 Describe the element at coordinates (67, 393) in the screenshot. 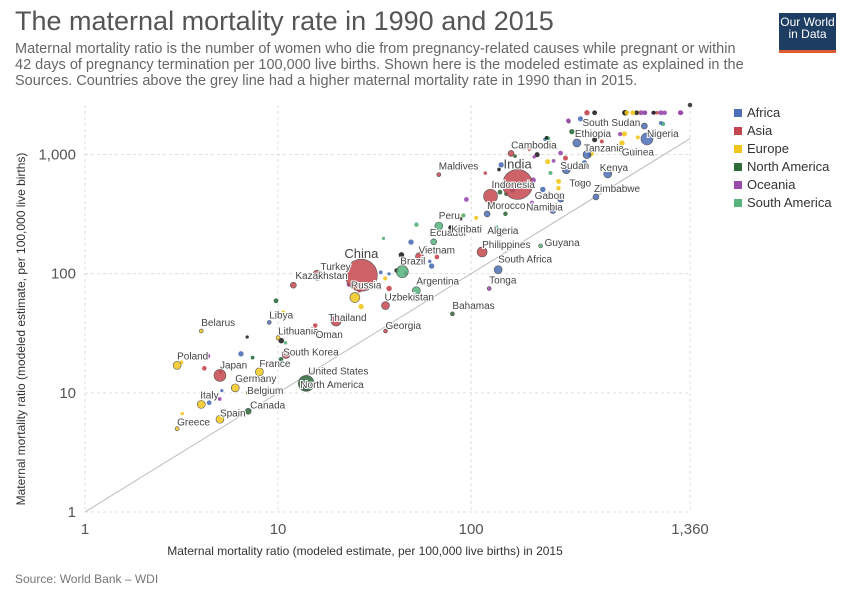

I see `y-tick-label: 10` at that location.